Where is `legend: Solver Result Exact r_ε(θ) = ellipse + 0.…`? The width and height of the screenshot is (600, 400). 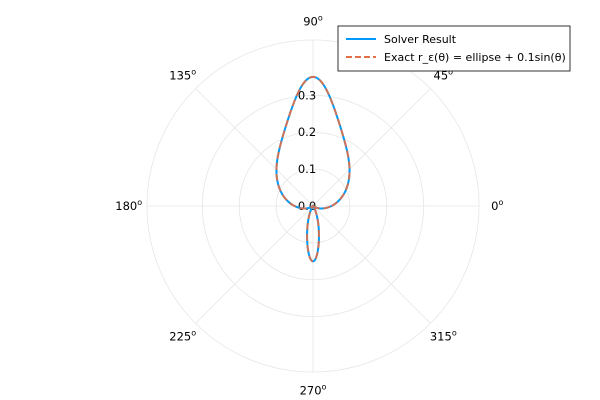
legend: Solver Result Exact r_ε(θ) = ellipse + 0.… is located at coordinates (454, 48).